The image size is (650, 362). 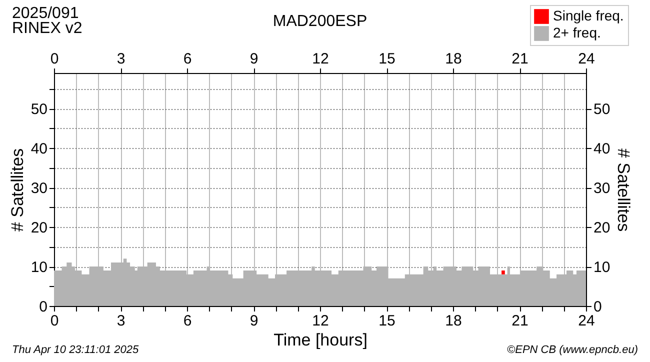 What do you see at coordinates (520, 321) in the screenshot?
I see `x-tick-label: 21` at bounding box center [520, 321].